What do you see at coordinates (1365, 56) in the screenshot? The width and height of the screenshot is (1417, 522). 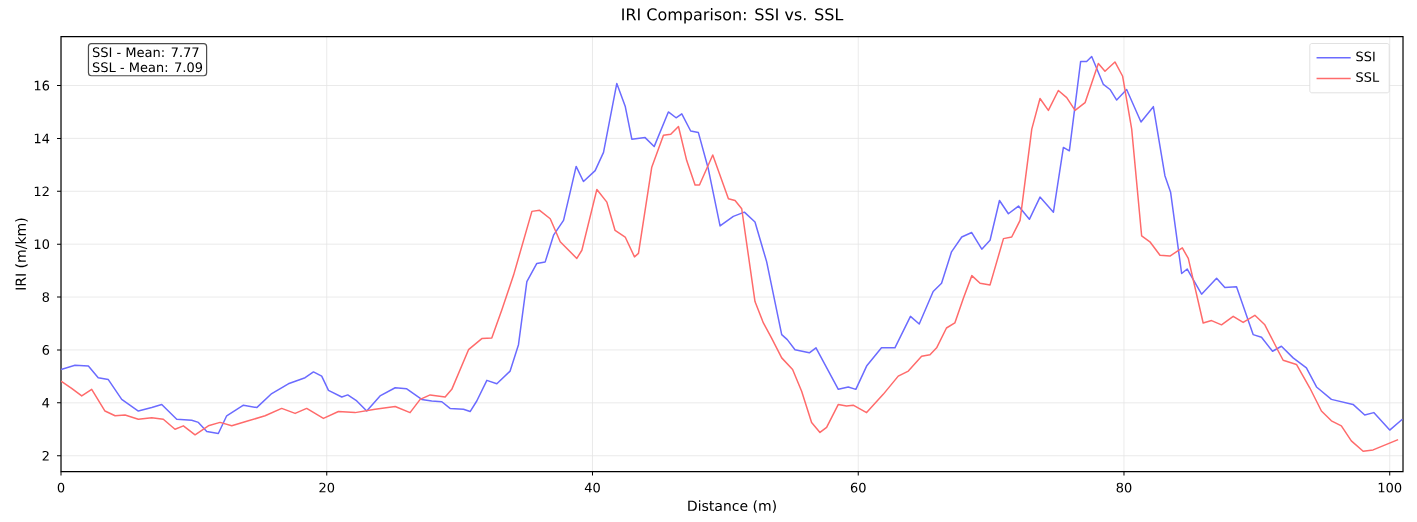 I see `legend-label: SSI` at bounding box center [1365, 56].